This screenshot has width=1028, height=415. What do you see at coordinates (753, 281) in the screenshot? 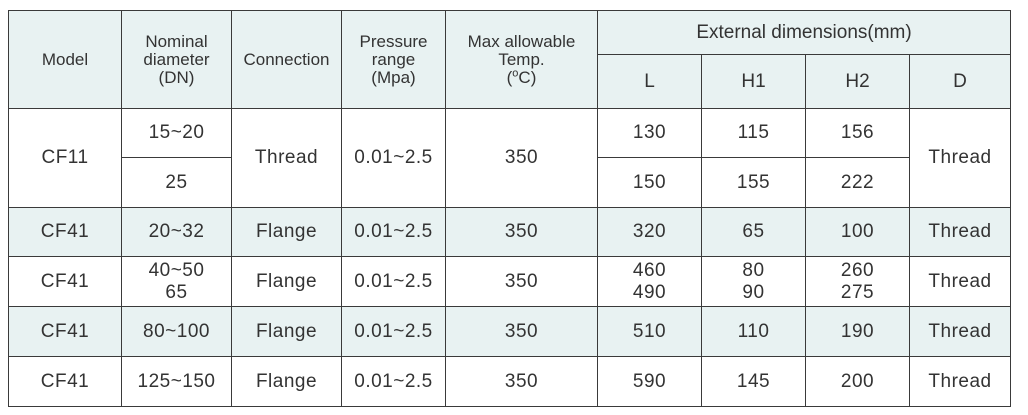
I see `cell-H1: 80 90` at bounding box center [753, 281].